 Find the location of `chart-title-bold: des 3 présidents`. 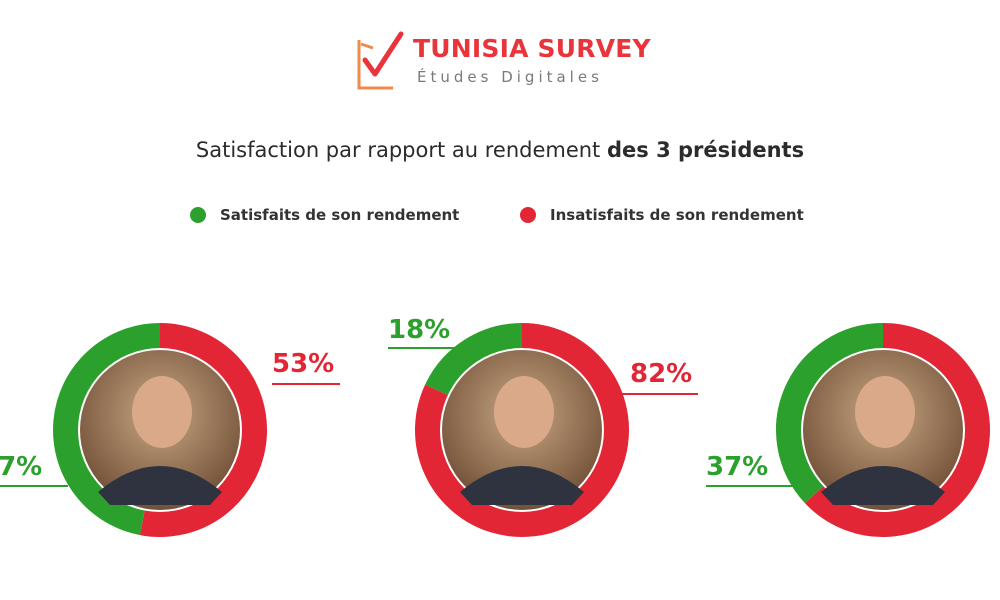

chart-title-bold: des 3 présidents is located at coordinates (705, 150).